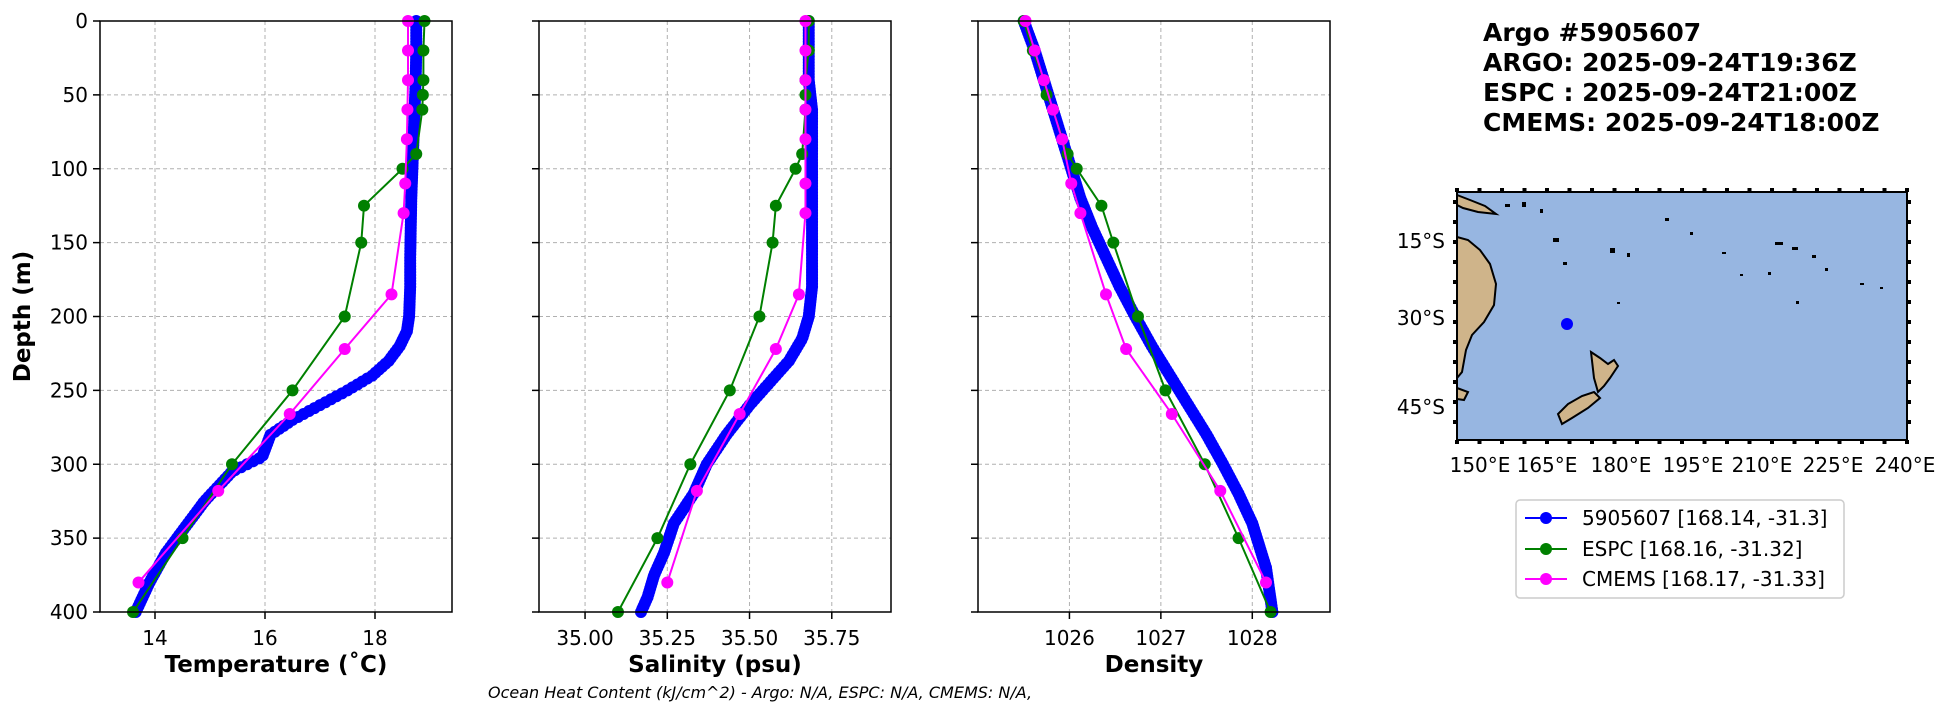  Describe the element at coordinates (1567, 324) in the screenshot. I see `map-float-marker` at that location.